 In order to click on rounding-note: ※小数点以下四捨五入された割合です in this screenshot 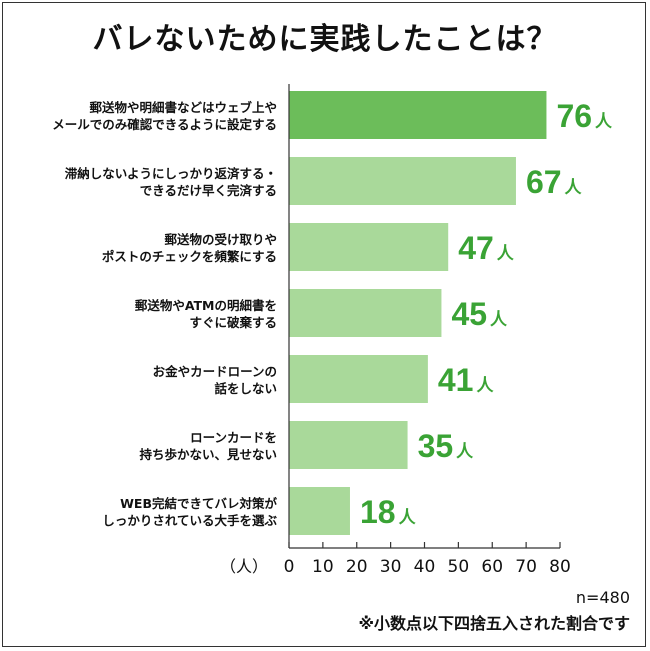, I will do `click(494, 623)`.